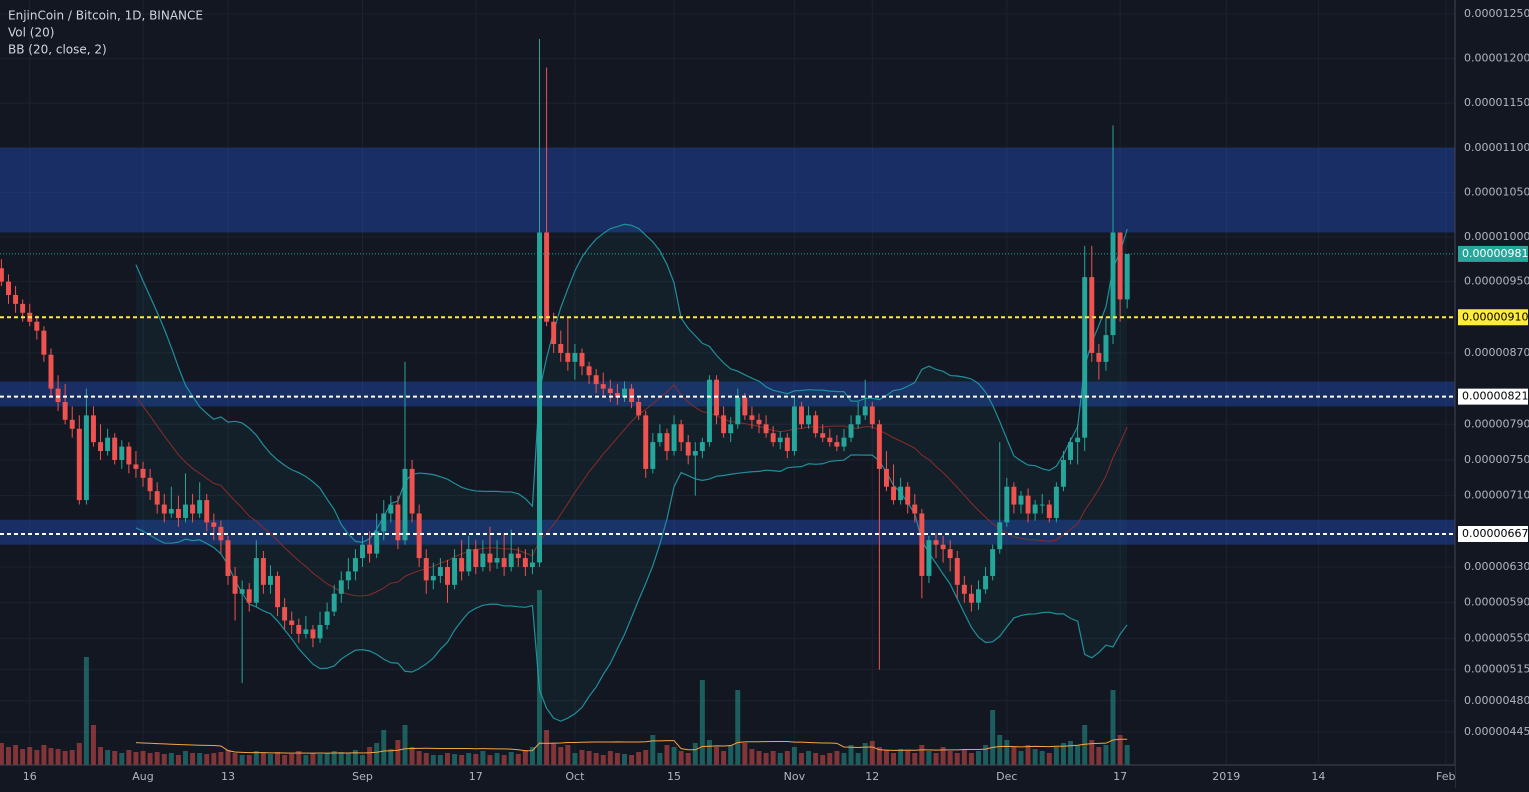 The width and height of the screenshot is (1529, 792). What do you see at coordinates (362, 776) in the screenshot?
I see `x-tick-label: Sep` at bounding box center [362, 776].